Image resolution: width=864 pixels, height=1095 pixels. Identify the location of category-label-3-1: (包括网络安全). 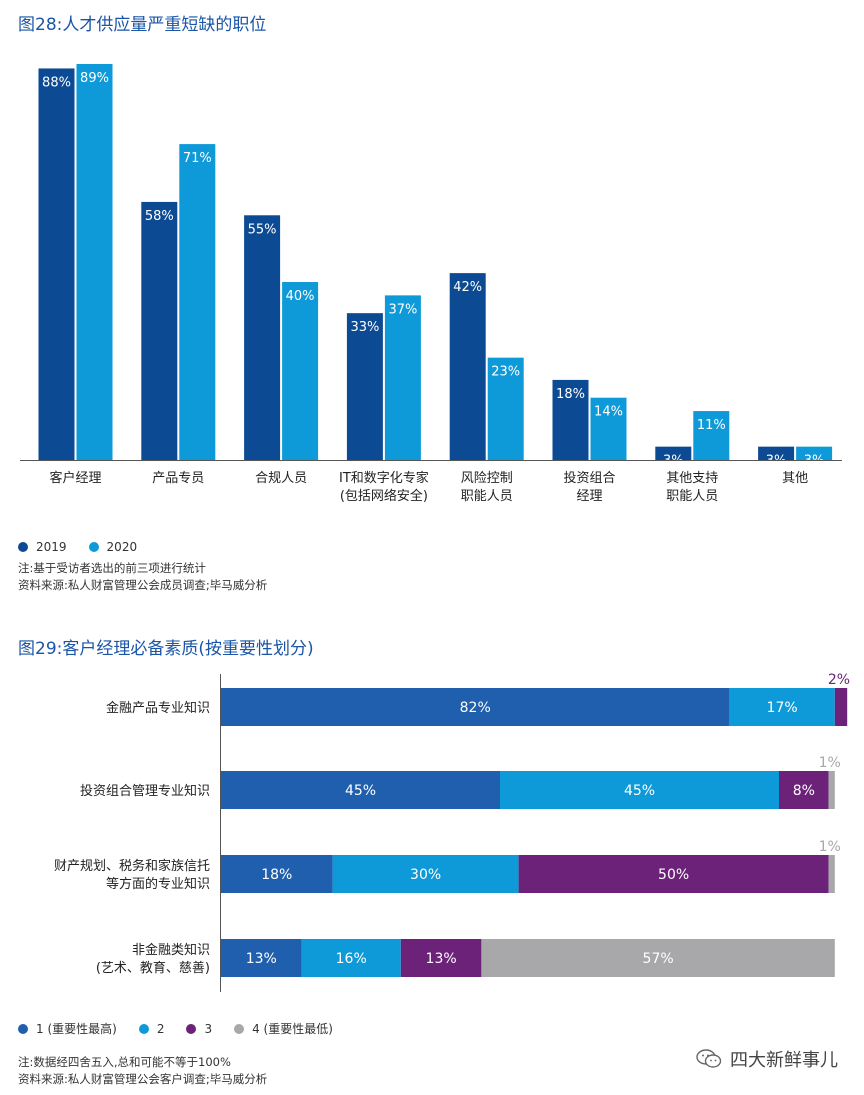
(384, 496).